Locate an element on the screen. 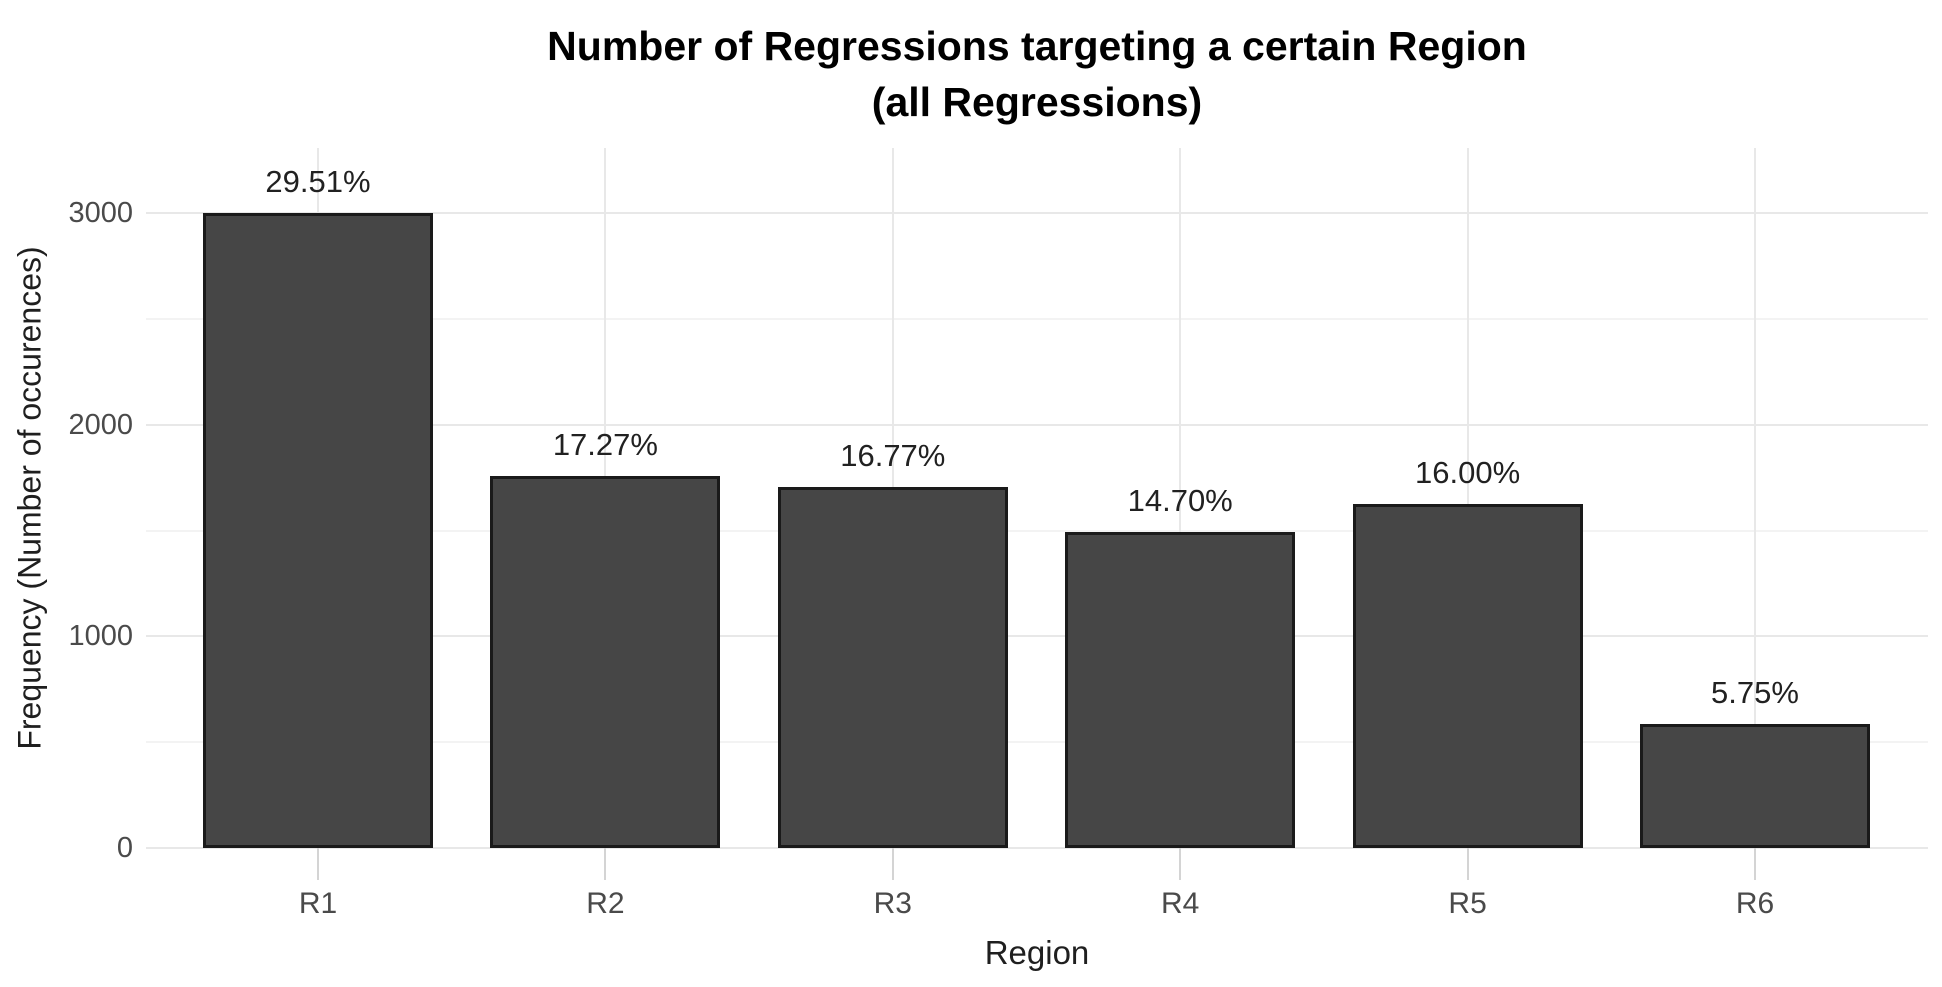 The height and width of the screenshot is (987, 1942). bar-value-label: 29.51% is located at coordinates (318, 181).